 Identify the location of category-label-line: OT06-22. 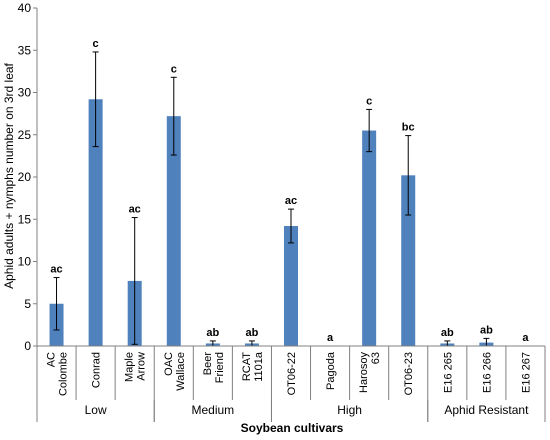
(292, 373).